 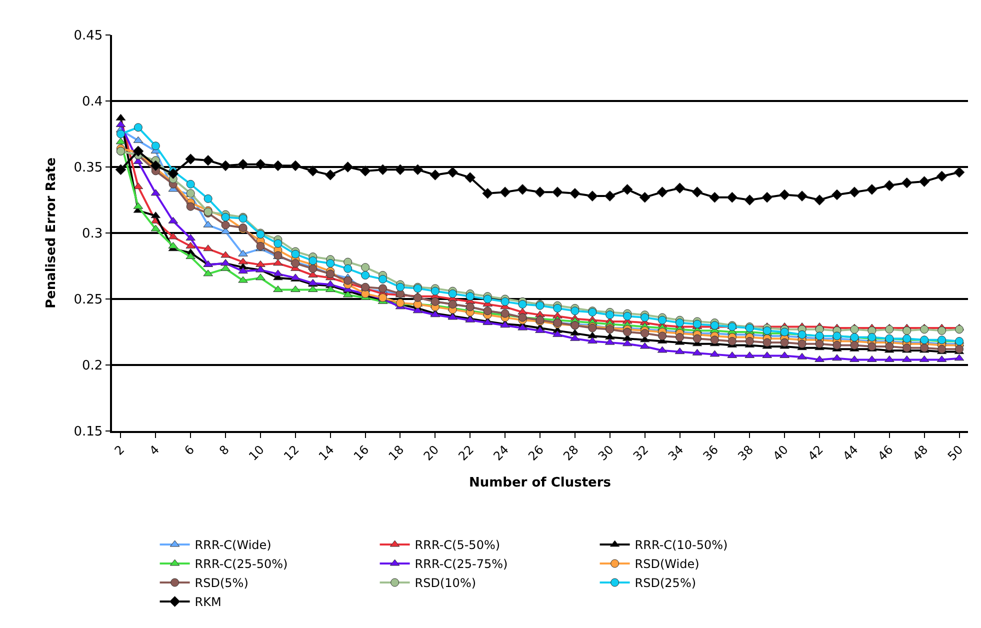 What do you see at coordinates (189, 450) in the screenshot?
I see `x-tick-label: 6` at bounding box center [189, 450].